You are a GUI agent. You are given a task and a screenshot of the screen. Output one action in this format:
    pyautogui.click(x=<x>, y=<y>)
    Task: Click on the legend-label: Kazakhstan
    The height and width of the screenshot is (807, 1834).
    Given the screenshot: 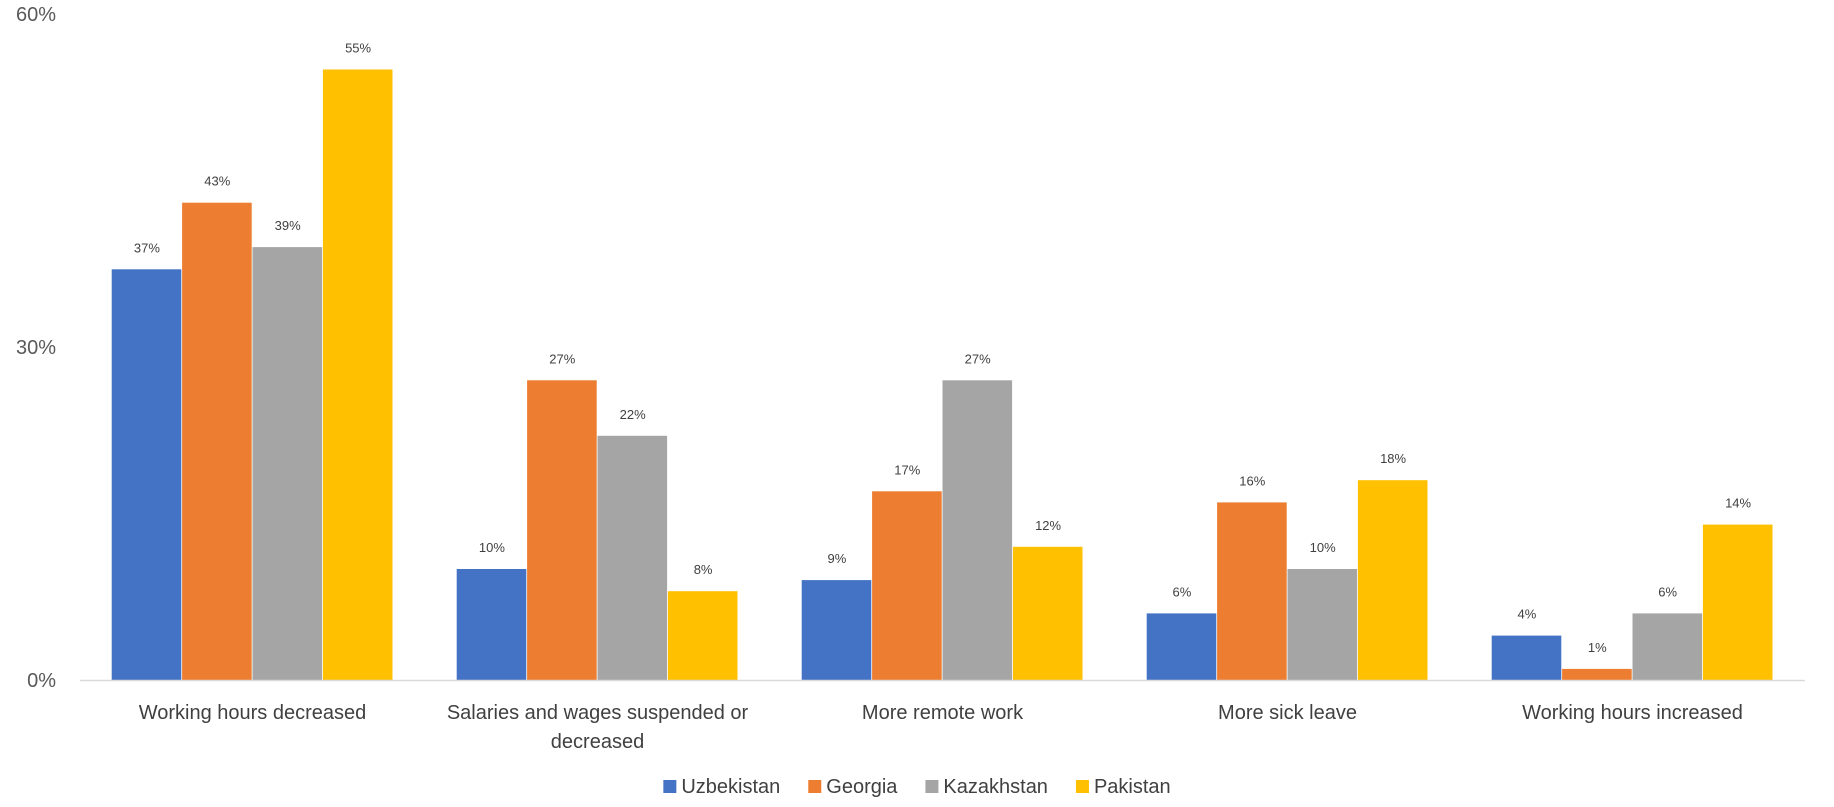 What is the action you would take?
    pyautogui.click(x=995, y=787)
    